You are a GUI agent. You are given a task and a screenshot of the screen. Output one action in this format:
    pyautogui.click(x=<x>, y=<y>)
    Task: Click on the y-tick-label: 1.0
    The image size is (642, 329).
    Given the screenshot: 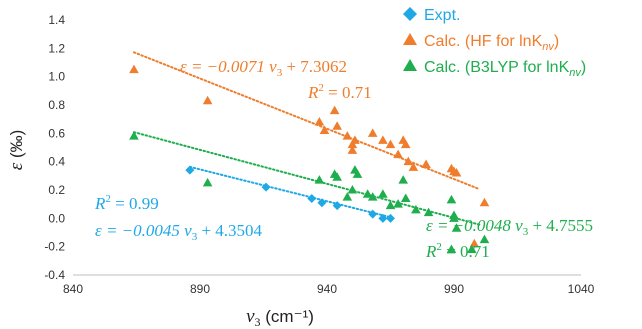 What is the action you would take?
    pyautogui.click(x=56, y=77)
    